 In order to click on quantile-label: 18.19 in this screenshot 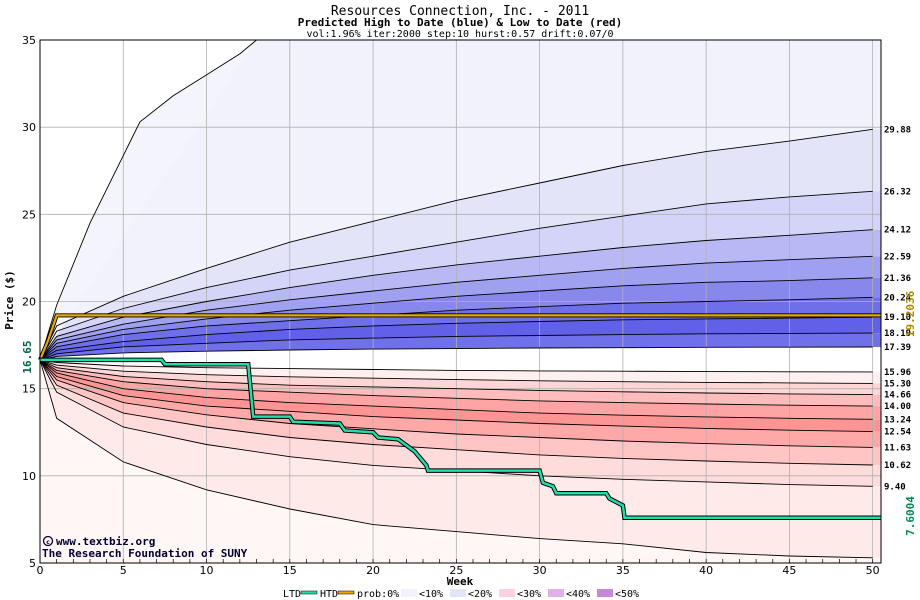, I will do `click(897, 334)`.